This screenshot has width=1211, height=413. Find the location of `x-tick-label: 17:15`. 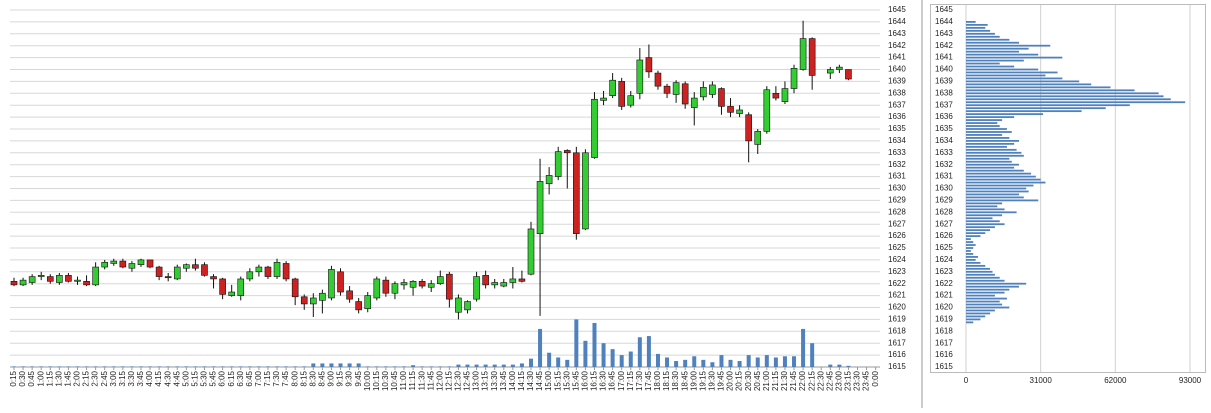

x-tick-label: 17:15 is located at coordinates (630, 380).